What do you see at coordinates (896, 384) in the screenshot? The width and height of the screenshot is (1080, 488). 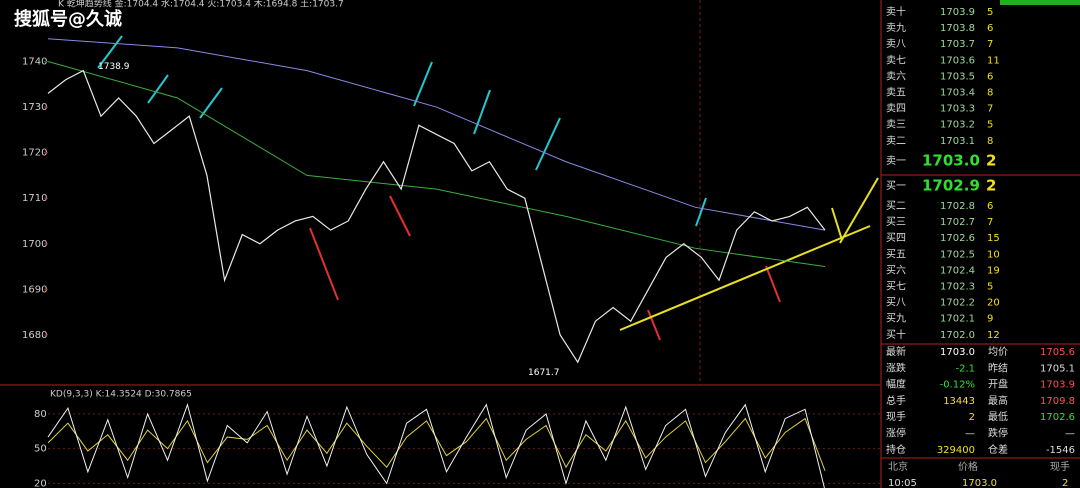 I see `stat-label: 幅度` at bounding box center [896, 384].